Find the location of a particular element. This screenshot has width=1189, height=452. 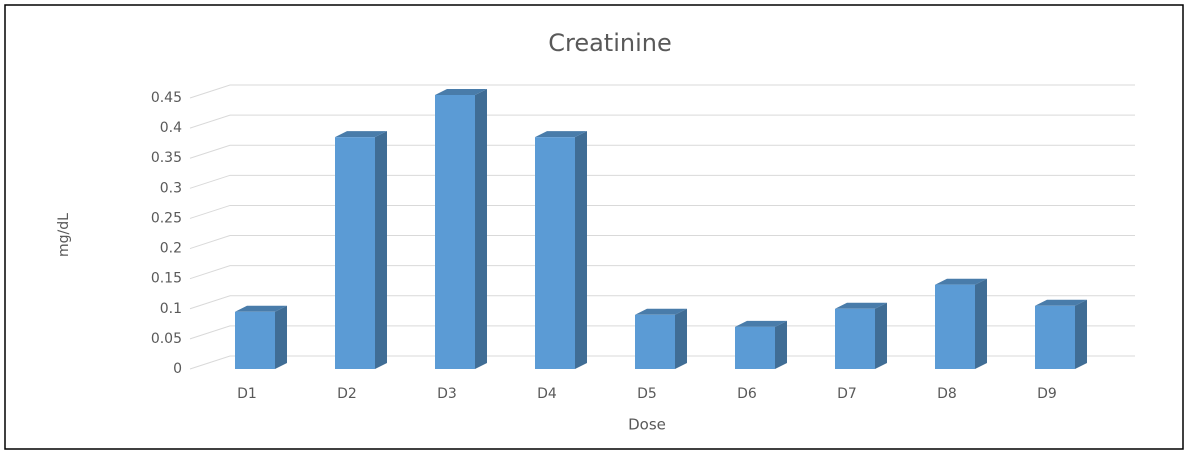

x-tick-label: D5 is located at coordinates (647, 394).